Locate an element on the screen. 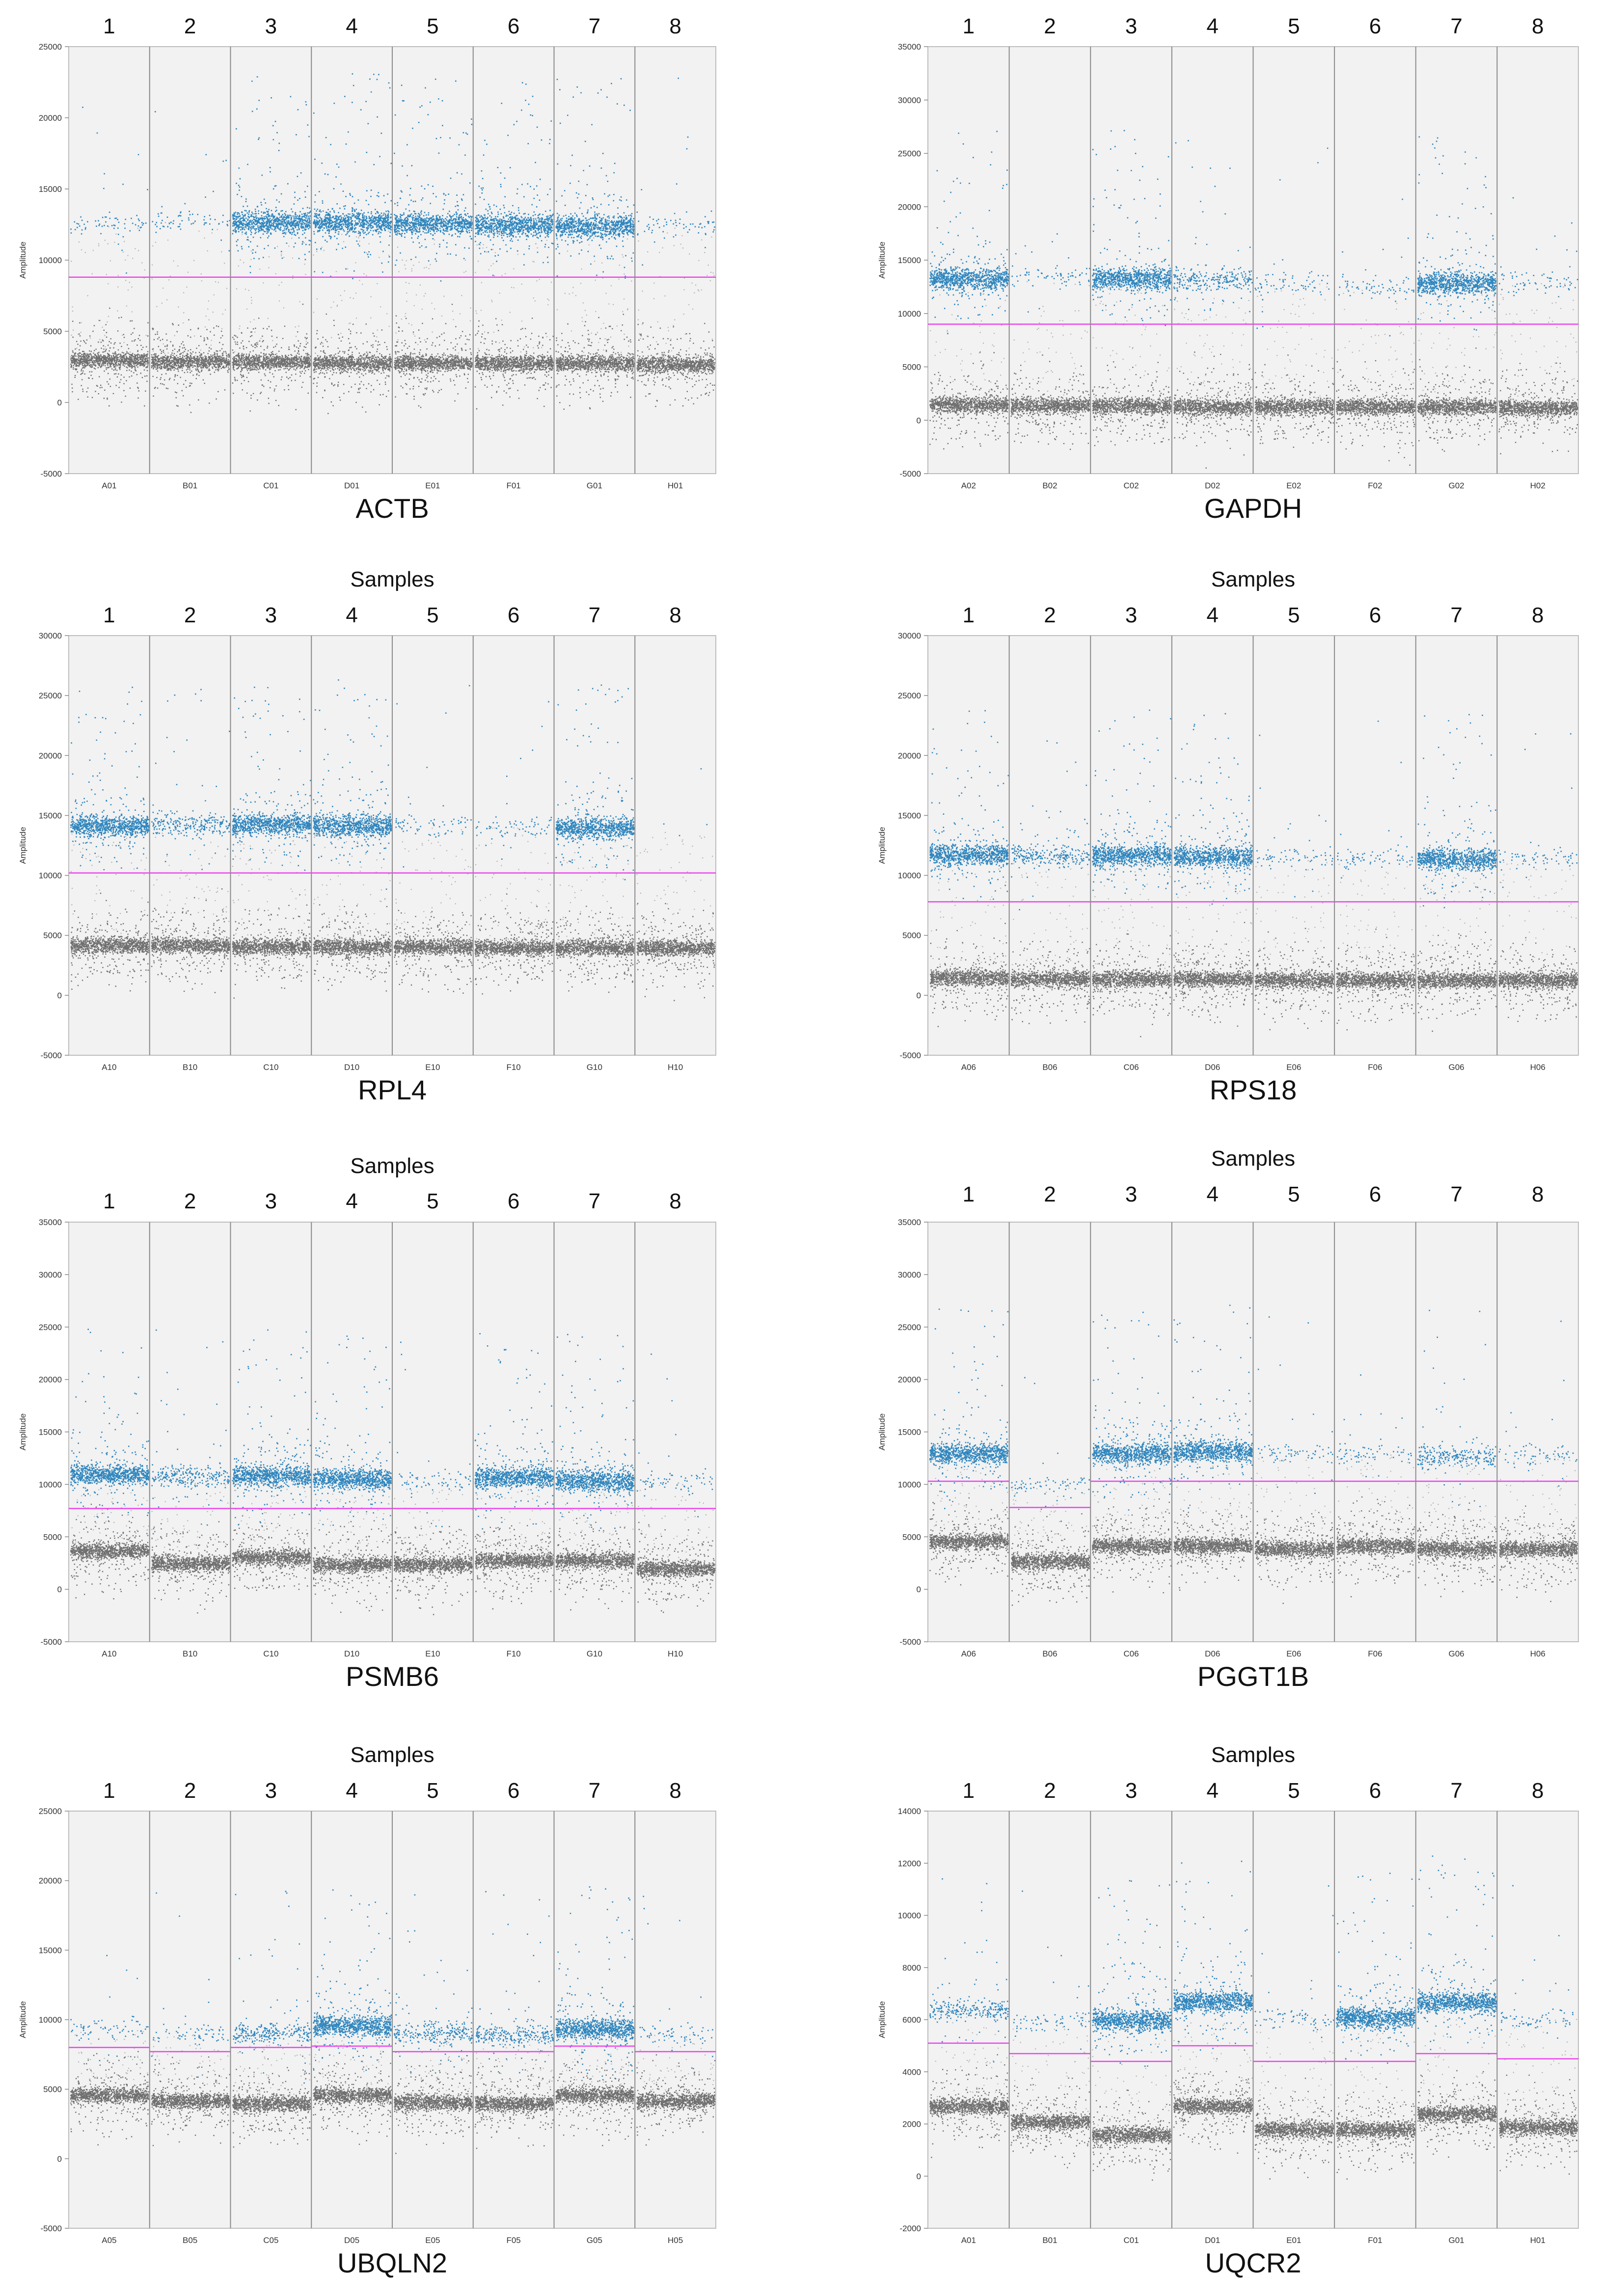  well-label: E01 is located at coordinates (1293, 2241).